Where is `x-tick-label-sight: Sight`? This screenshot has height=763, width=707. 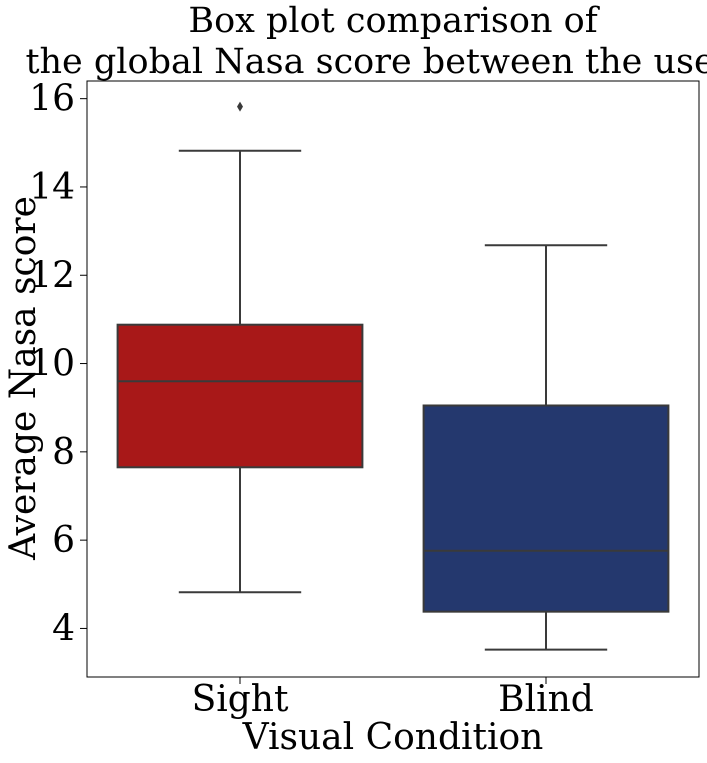
x-tick-label-sight: Sight is located at coordinates (240, 699).